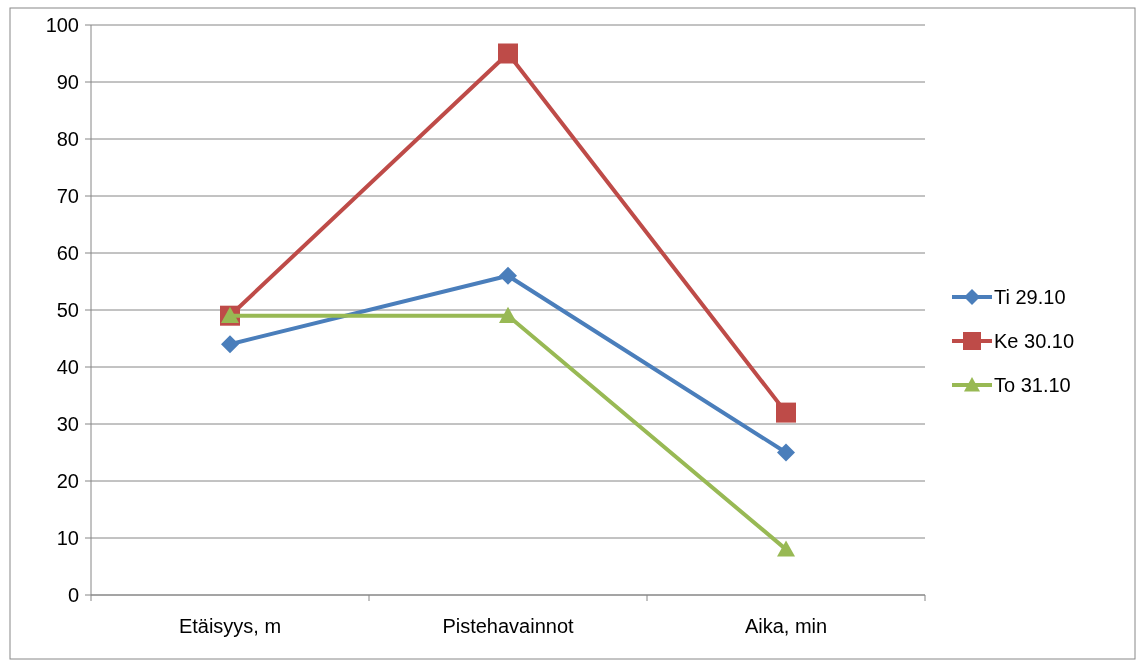  I want to click on y-tick-label: 10, so click(67, 538).